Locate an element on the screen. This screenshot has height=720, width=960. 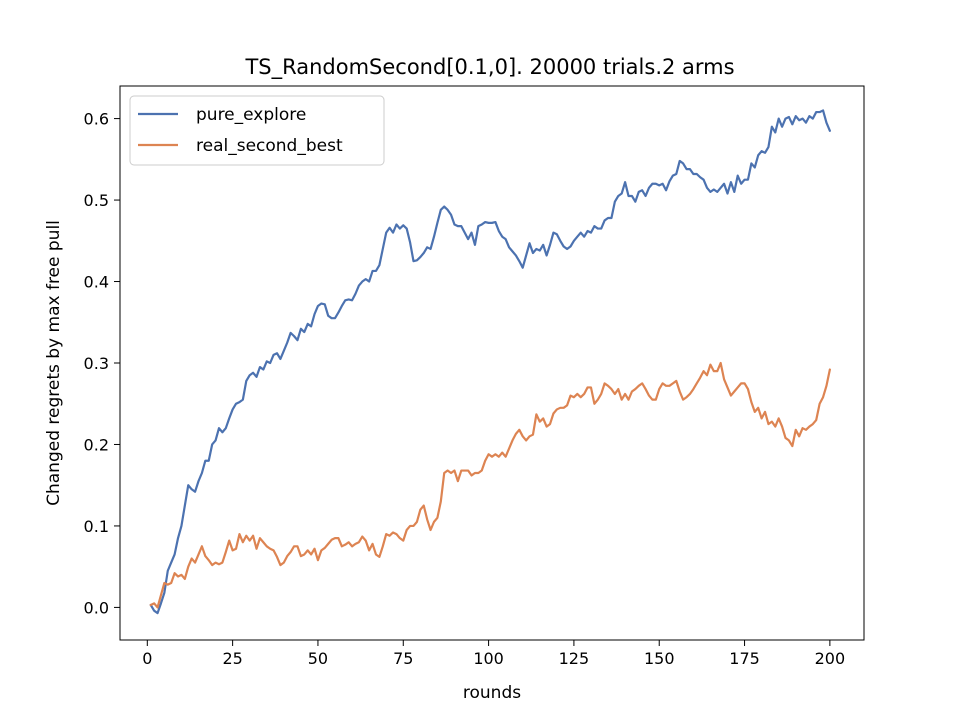
y-tick-label: 0.4 is located at coordinates (96, 282).